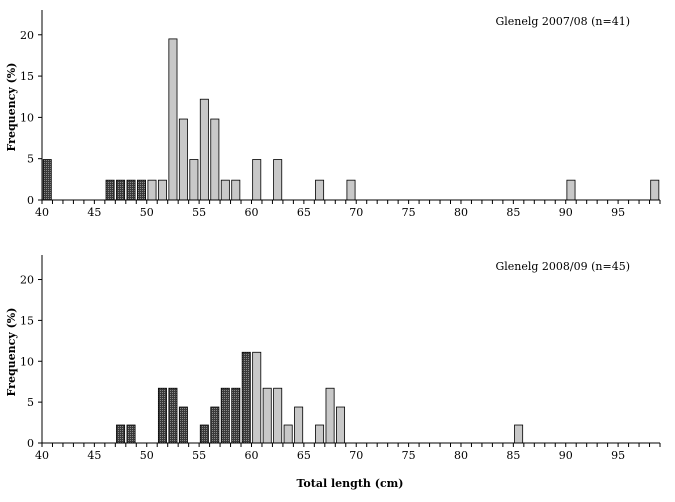  I want to click on x-axis-title: Total length (cm), so click(350, 483).